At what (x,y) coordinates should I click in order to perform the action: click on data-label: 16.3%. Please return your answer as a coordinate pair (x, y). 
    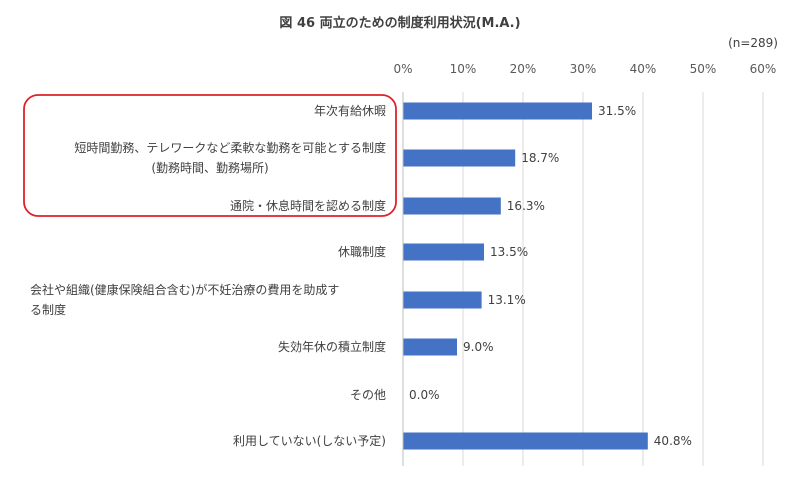
    Looking at the image, I should click on (526, 206).